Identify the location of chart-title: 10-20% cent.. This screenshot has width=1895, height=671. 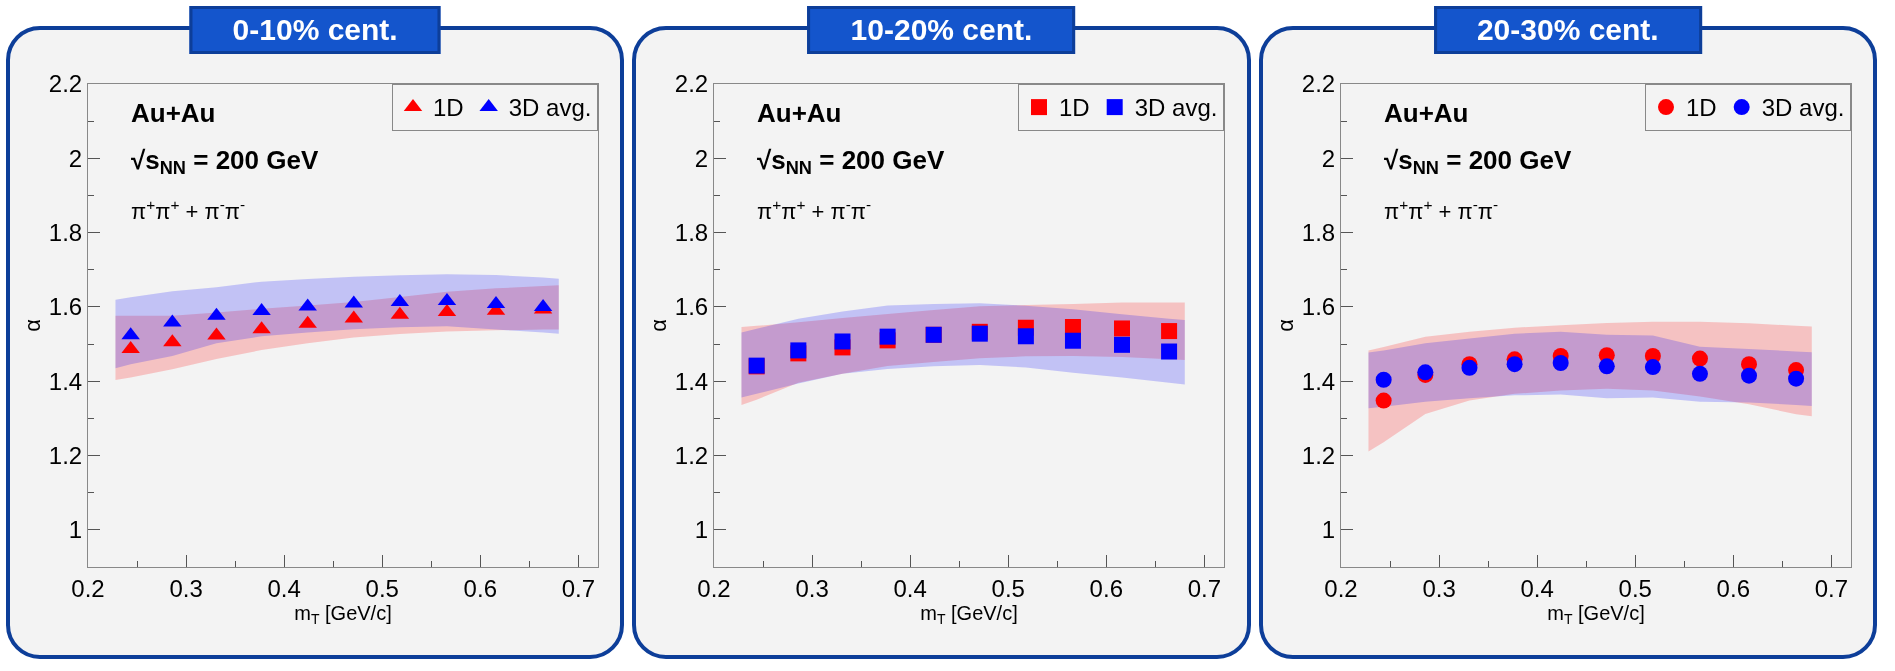
(941, 30).